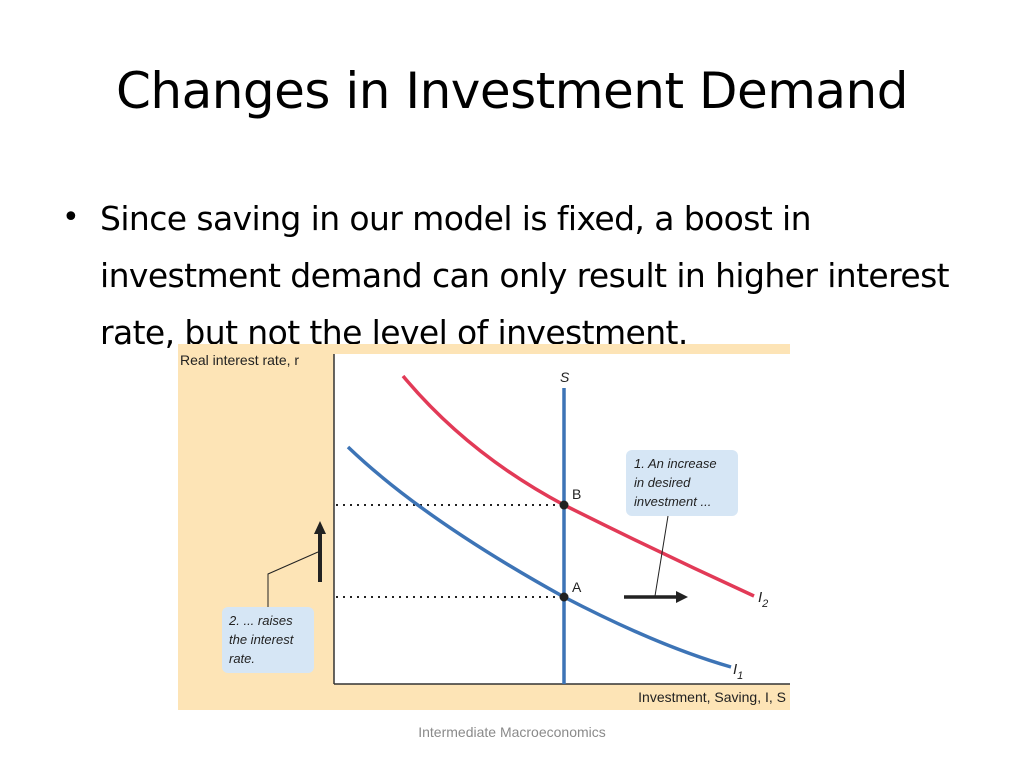 This screenshot has height=768, width=1024. Describe the element at coordinates (712, 697) in the screenshot. I see `x-axis-label: Investment, Saving, I, S` at that location.